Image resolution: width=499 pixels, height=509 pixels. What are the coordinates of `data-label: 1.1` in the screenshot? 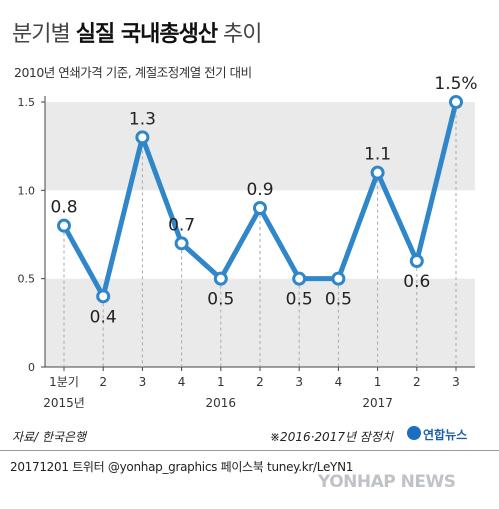 It's located at (377, 155).